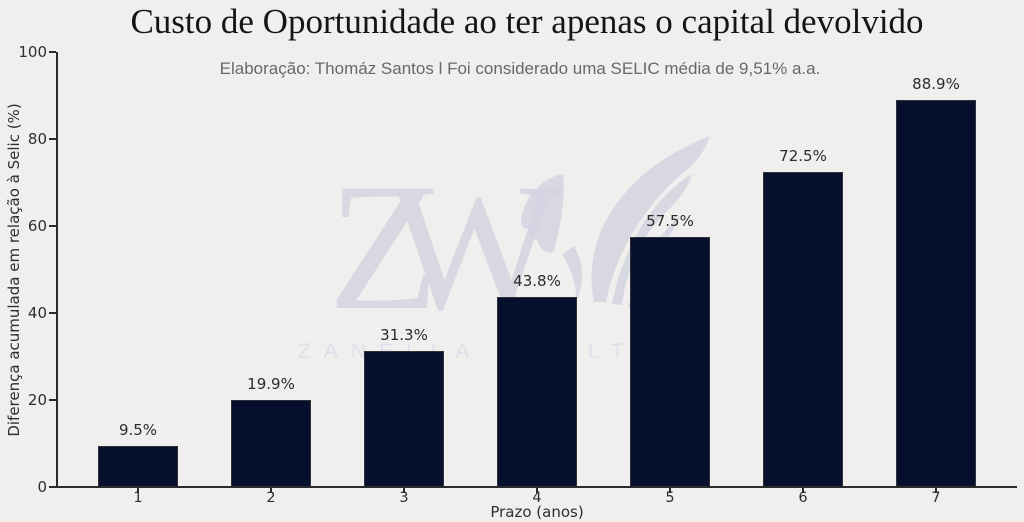  I want to click on watermark-letter-z: Z, so click(383, 247).